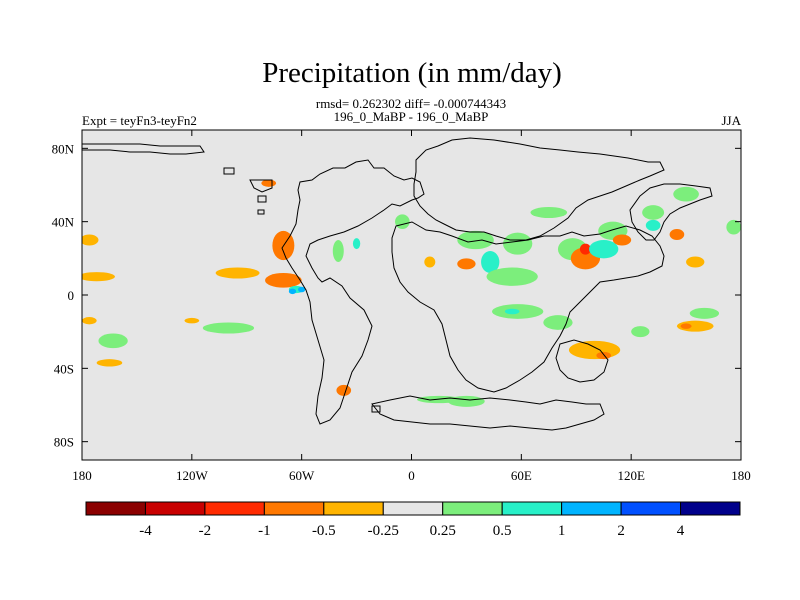 The height and width of the screenshot is (600, 800). Describe the element at coordinates (324, 531) in the screenshot. I see `colorbar-label-3: -0.5` at that location.